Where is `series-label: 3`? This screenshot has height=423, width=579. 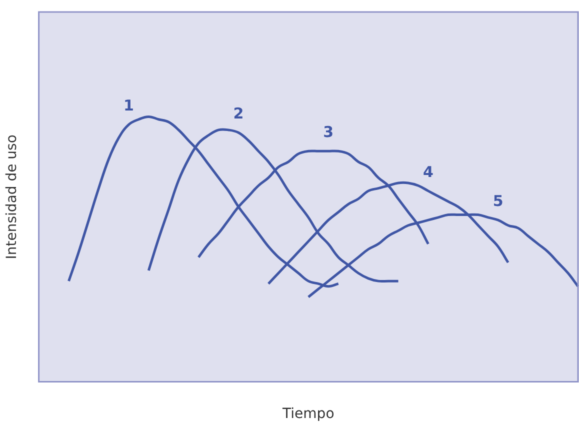
series-label: 3 is located at coordinates (328, 132).